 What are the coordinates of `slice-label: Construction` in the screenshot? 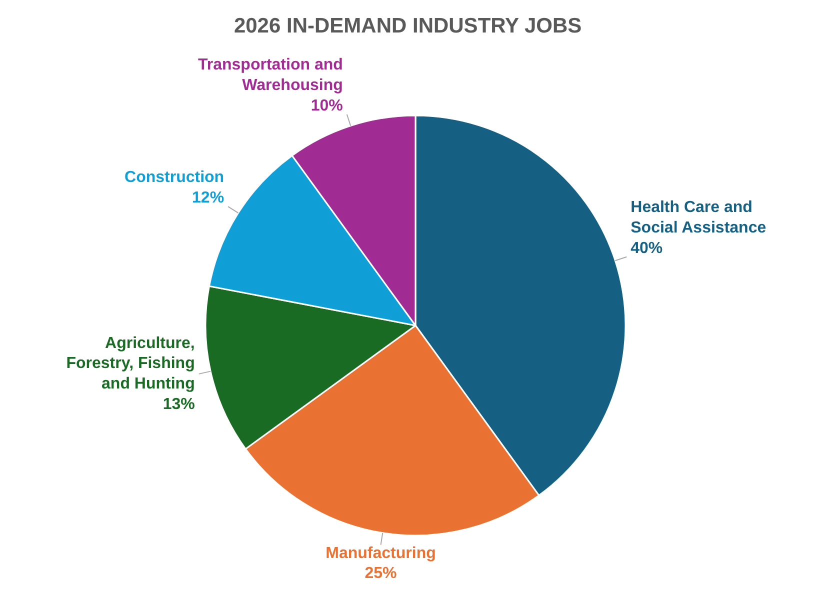 It's located at (174, 177).